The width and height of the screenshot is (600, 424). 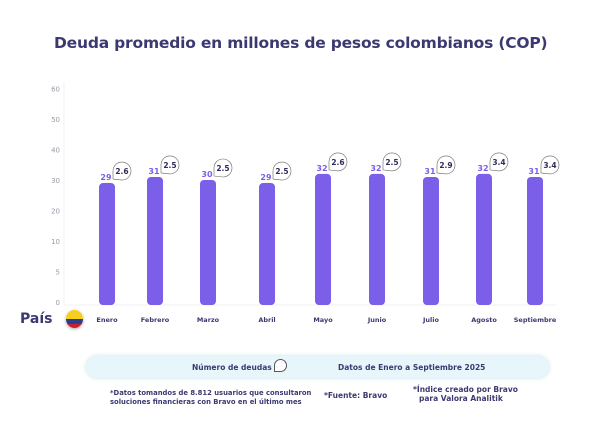 What do you see at coordinates (107, 320) in the screenshot?
I see `x-tick-label: Enero` at bounding box center [107, 320].